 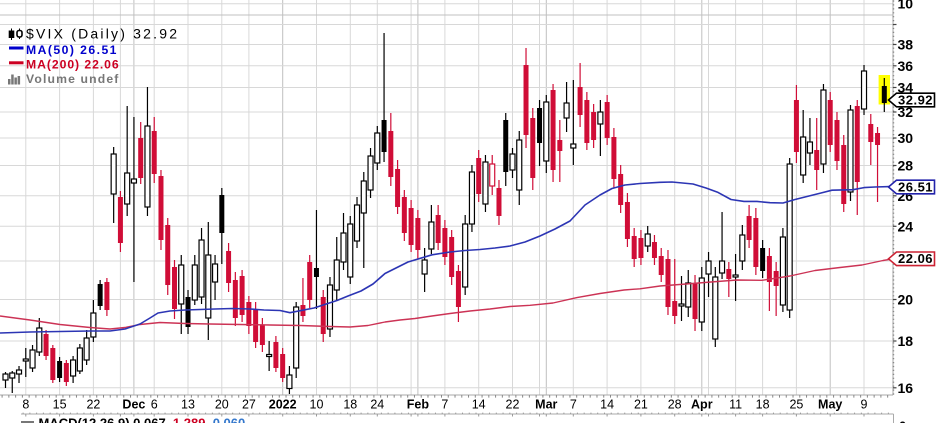 What do you see at coordinates (72, 79) in the screenshot?
I see `svg-text: Volume undef` at bounding box center [72, 79].